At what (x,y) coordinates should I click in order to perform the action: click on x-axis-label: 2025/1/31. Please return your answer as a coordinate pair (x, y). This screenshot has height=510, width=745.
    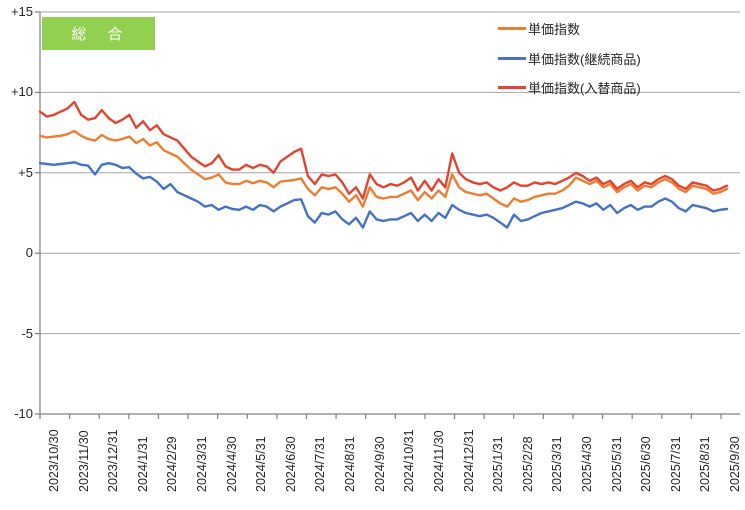
    Looking at the image, I should click on (498, 464).